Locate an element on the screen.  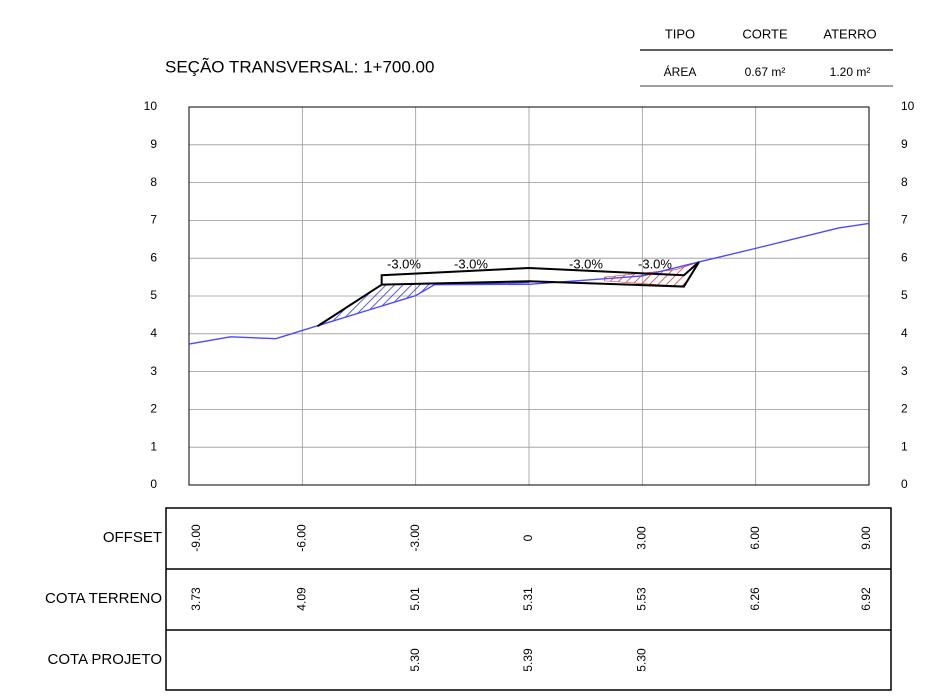
chart-title: SEÇÃO TRANSVERSAL: 1+700.00 is located at coordinates (299, 66).